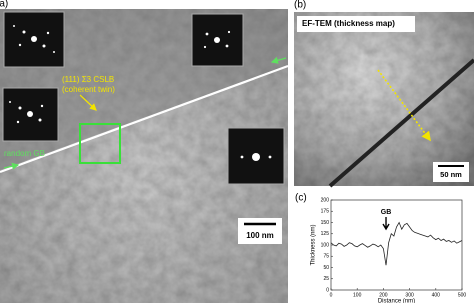  I want to click on y-tick-label: 75, so click(326, 257).